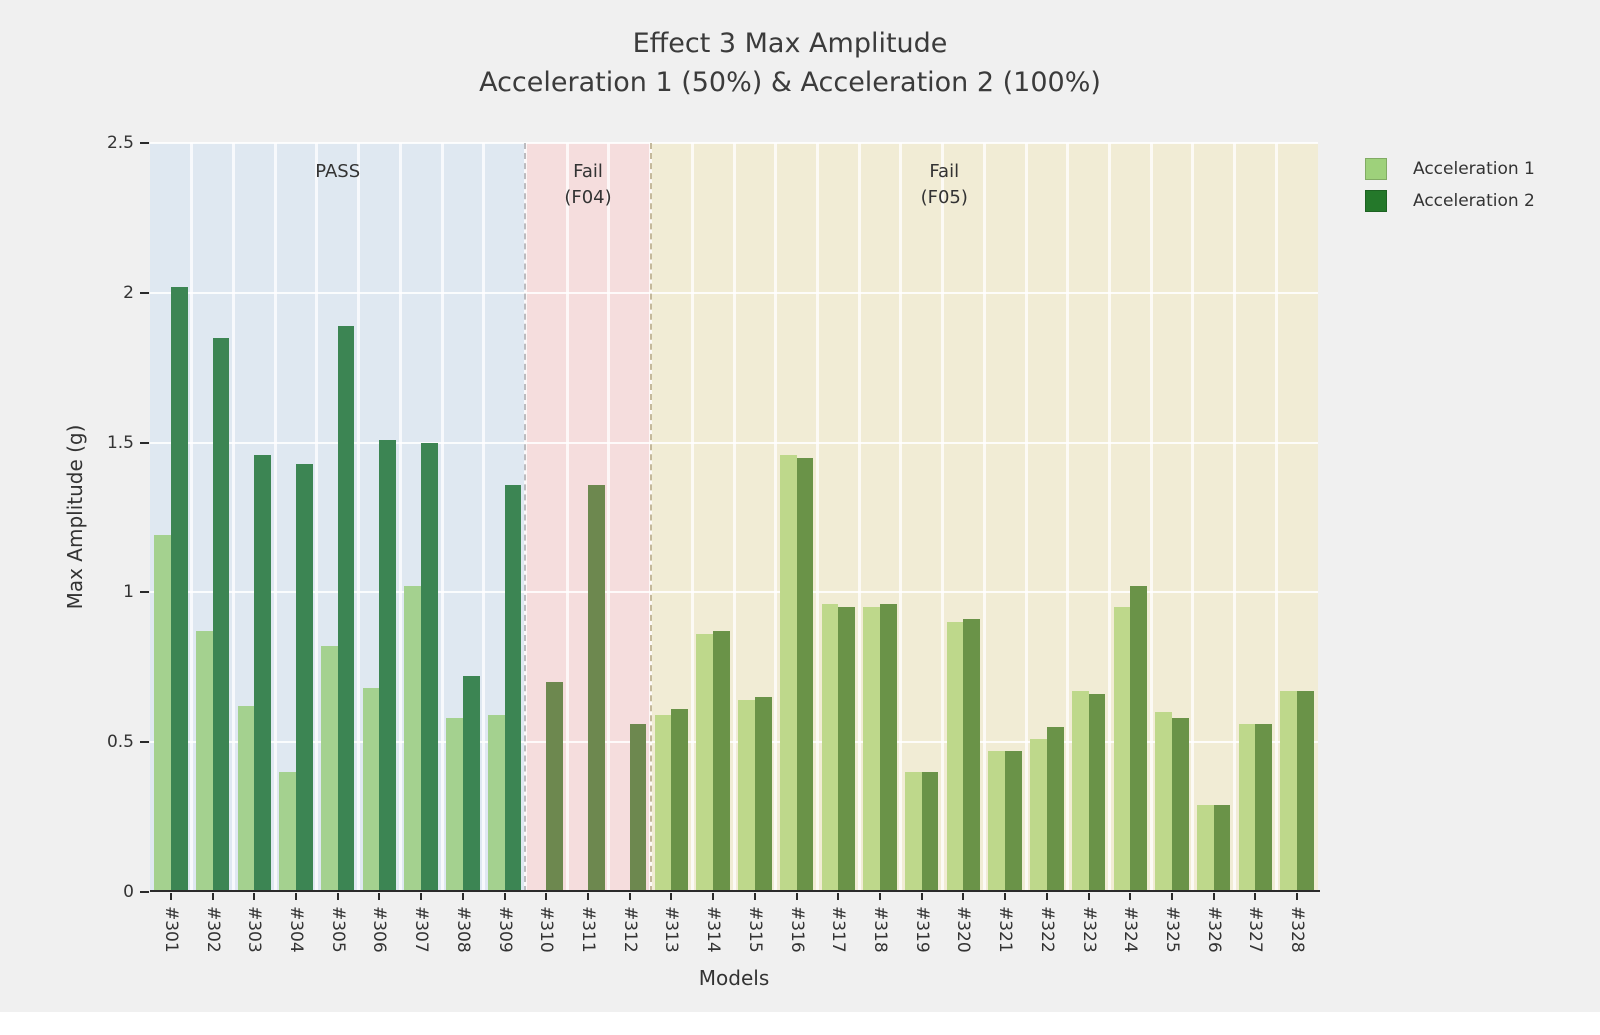 This screenshot has height=1035, width=1600. What do you see at coordinates (1213, 929) in the screenshot?
I see `x-tick-label: #326` at bounding box center [1213, 929].